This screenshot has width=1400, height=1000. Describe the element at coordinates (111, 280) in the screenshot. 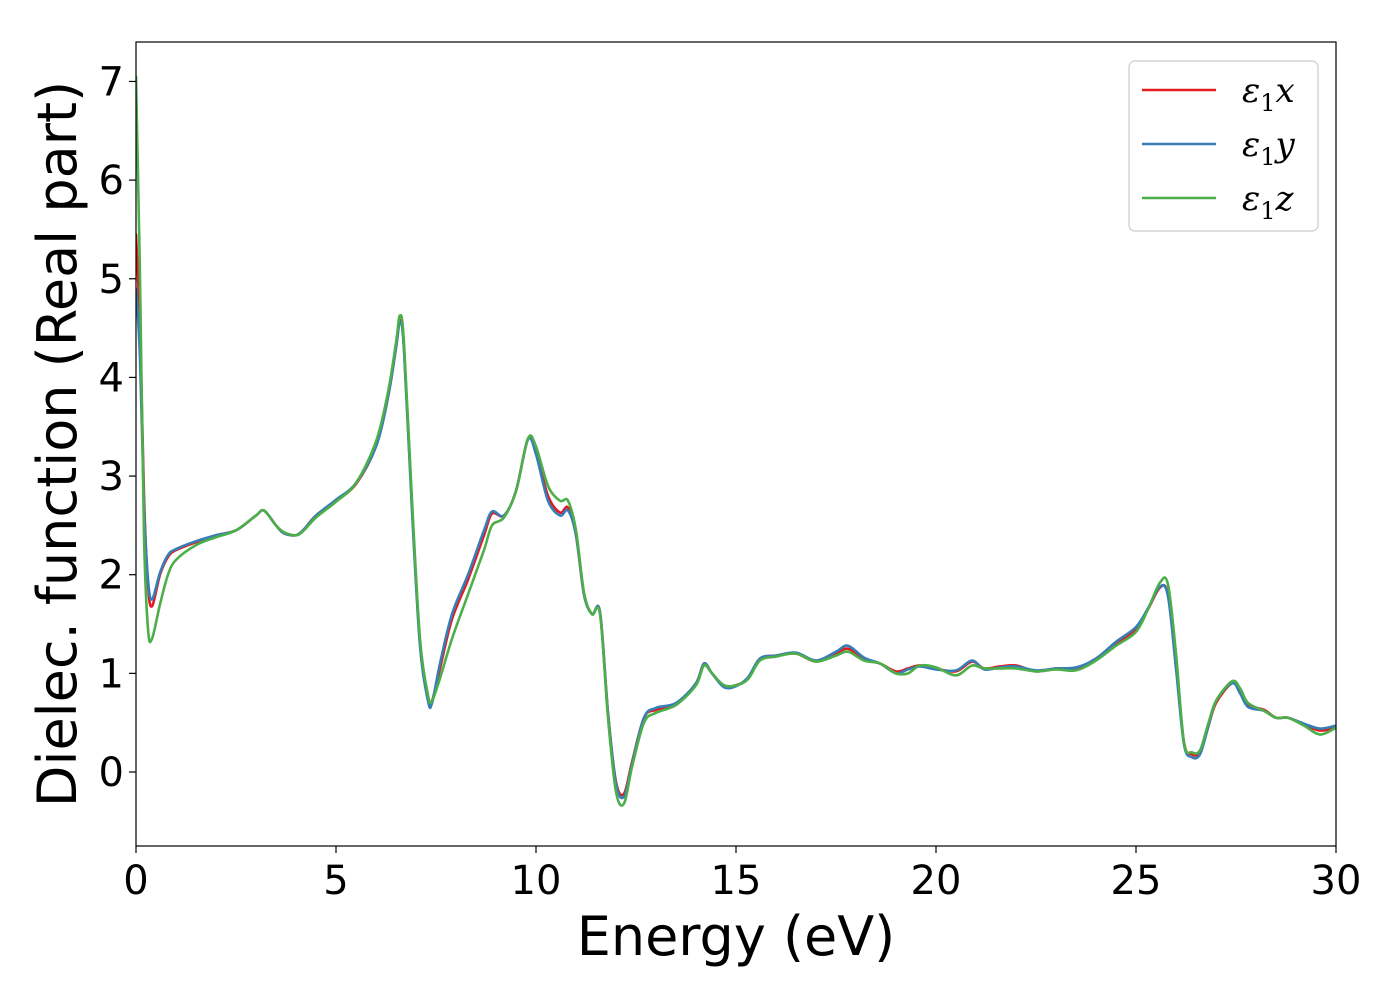

I see `y-tick-label: 5` at that location.